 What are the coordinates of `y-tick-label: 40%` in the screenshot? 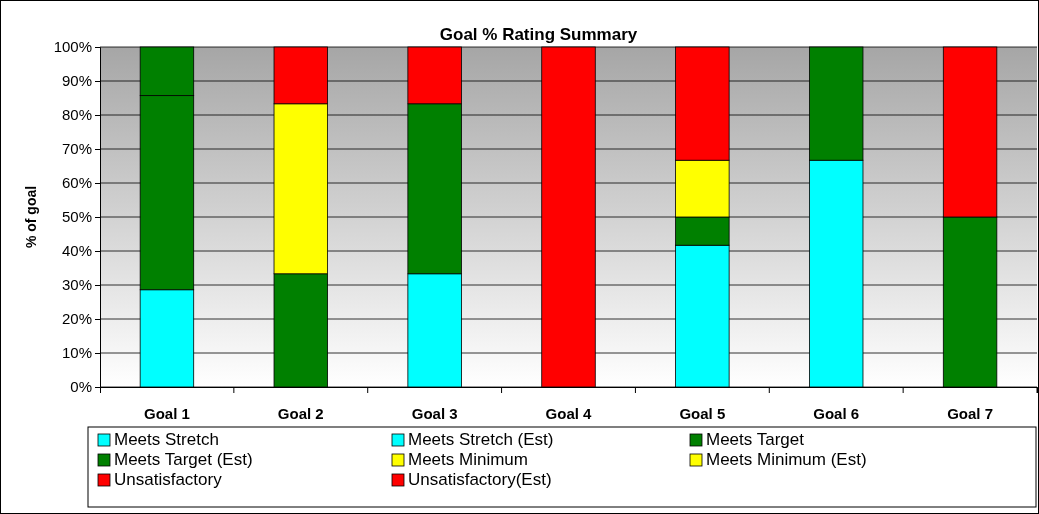 It's located at (76, 251).